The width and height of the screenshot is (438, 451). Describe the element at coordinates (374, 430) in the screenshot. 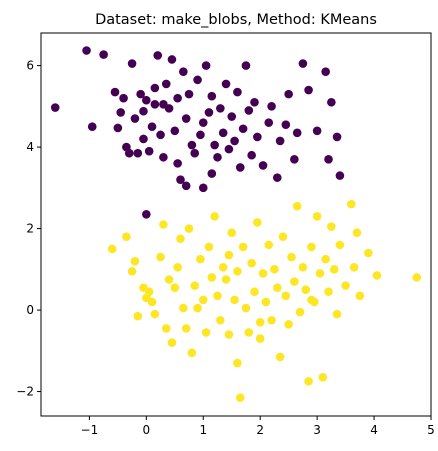

I see `x-tick-label: 4` at that location.